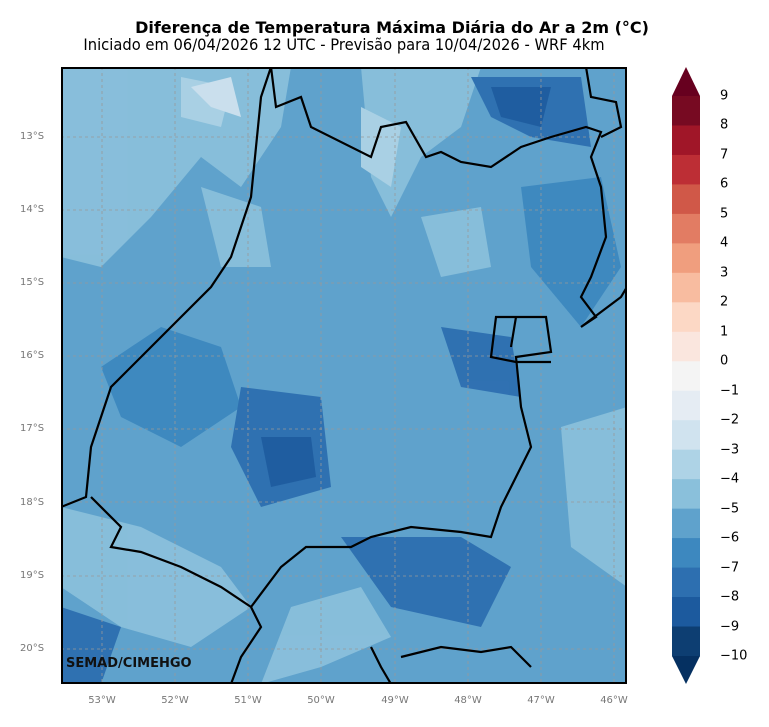 Image resolution: width=769 pixels, height=727 pixels. Describe the element at coordinates (730, 568) in the screenshot. I see `colorbar-tick-label: −7` at that location.